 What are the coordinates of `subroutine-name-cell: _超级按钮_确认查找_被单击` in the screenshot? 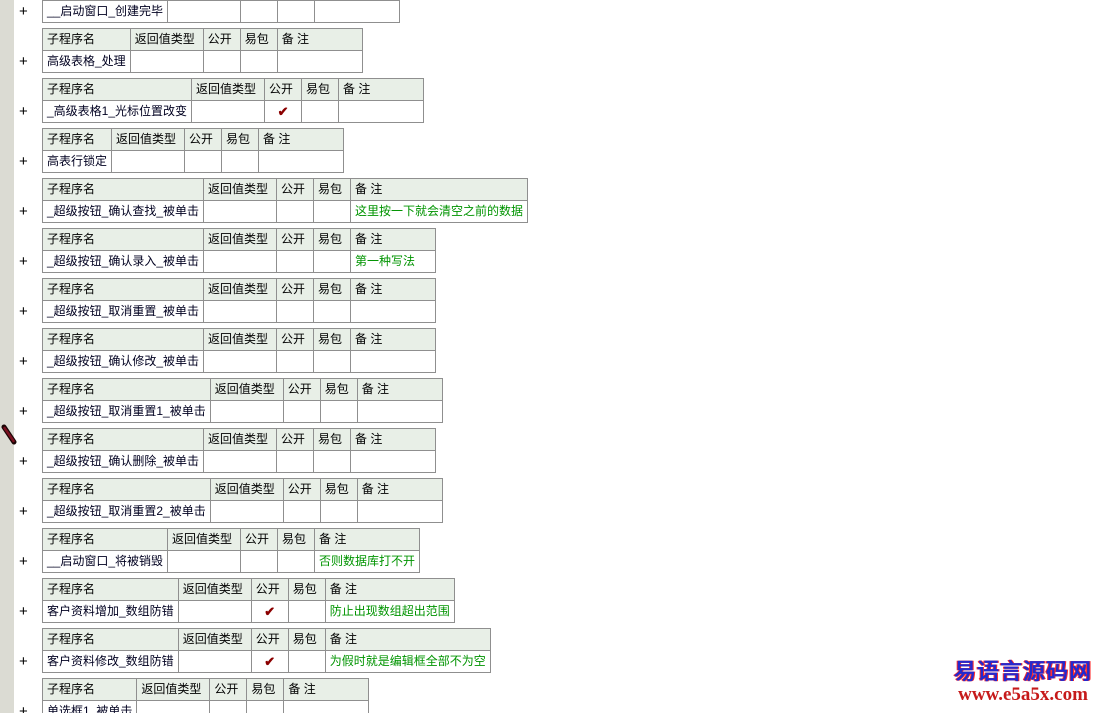 It's located at (123, 211).